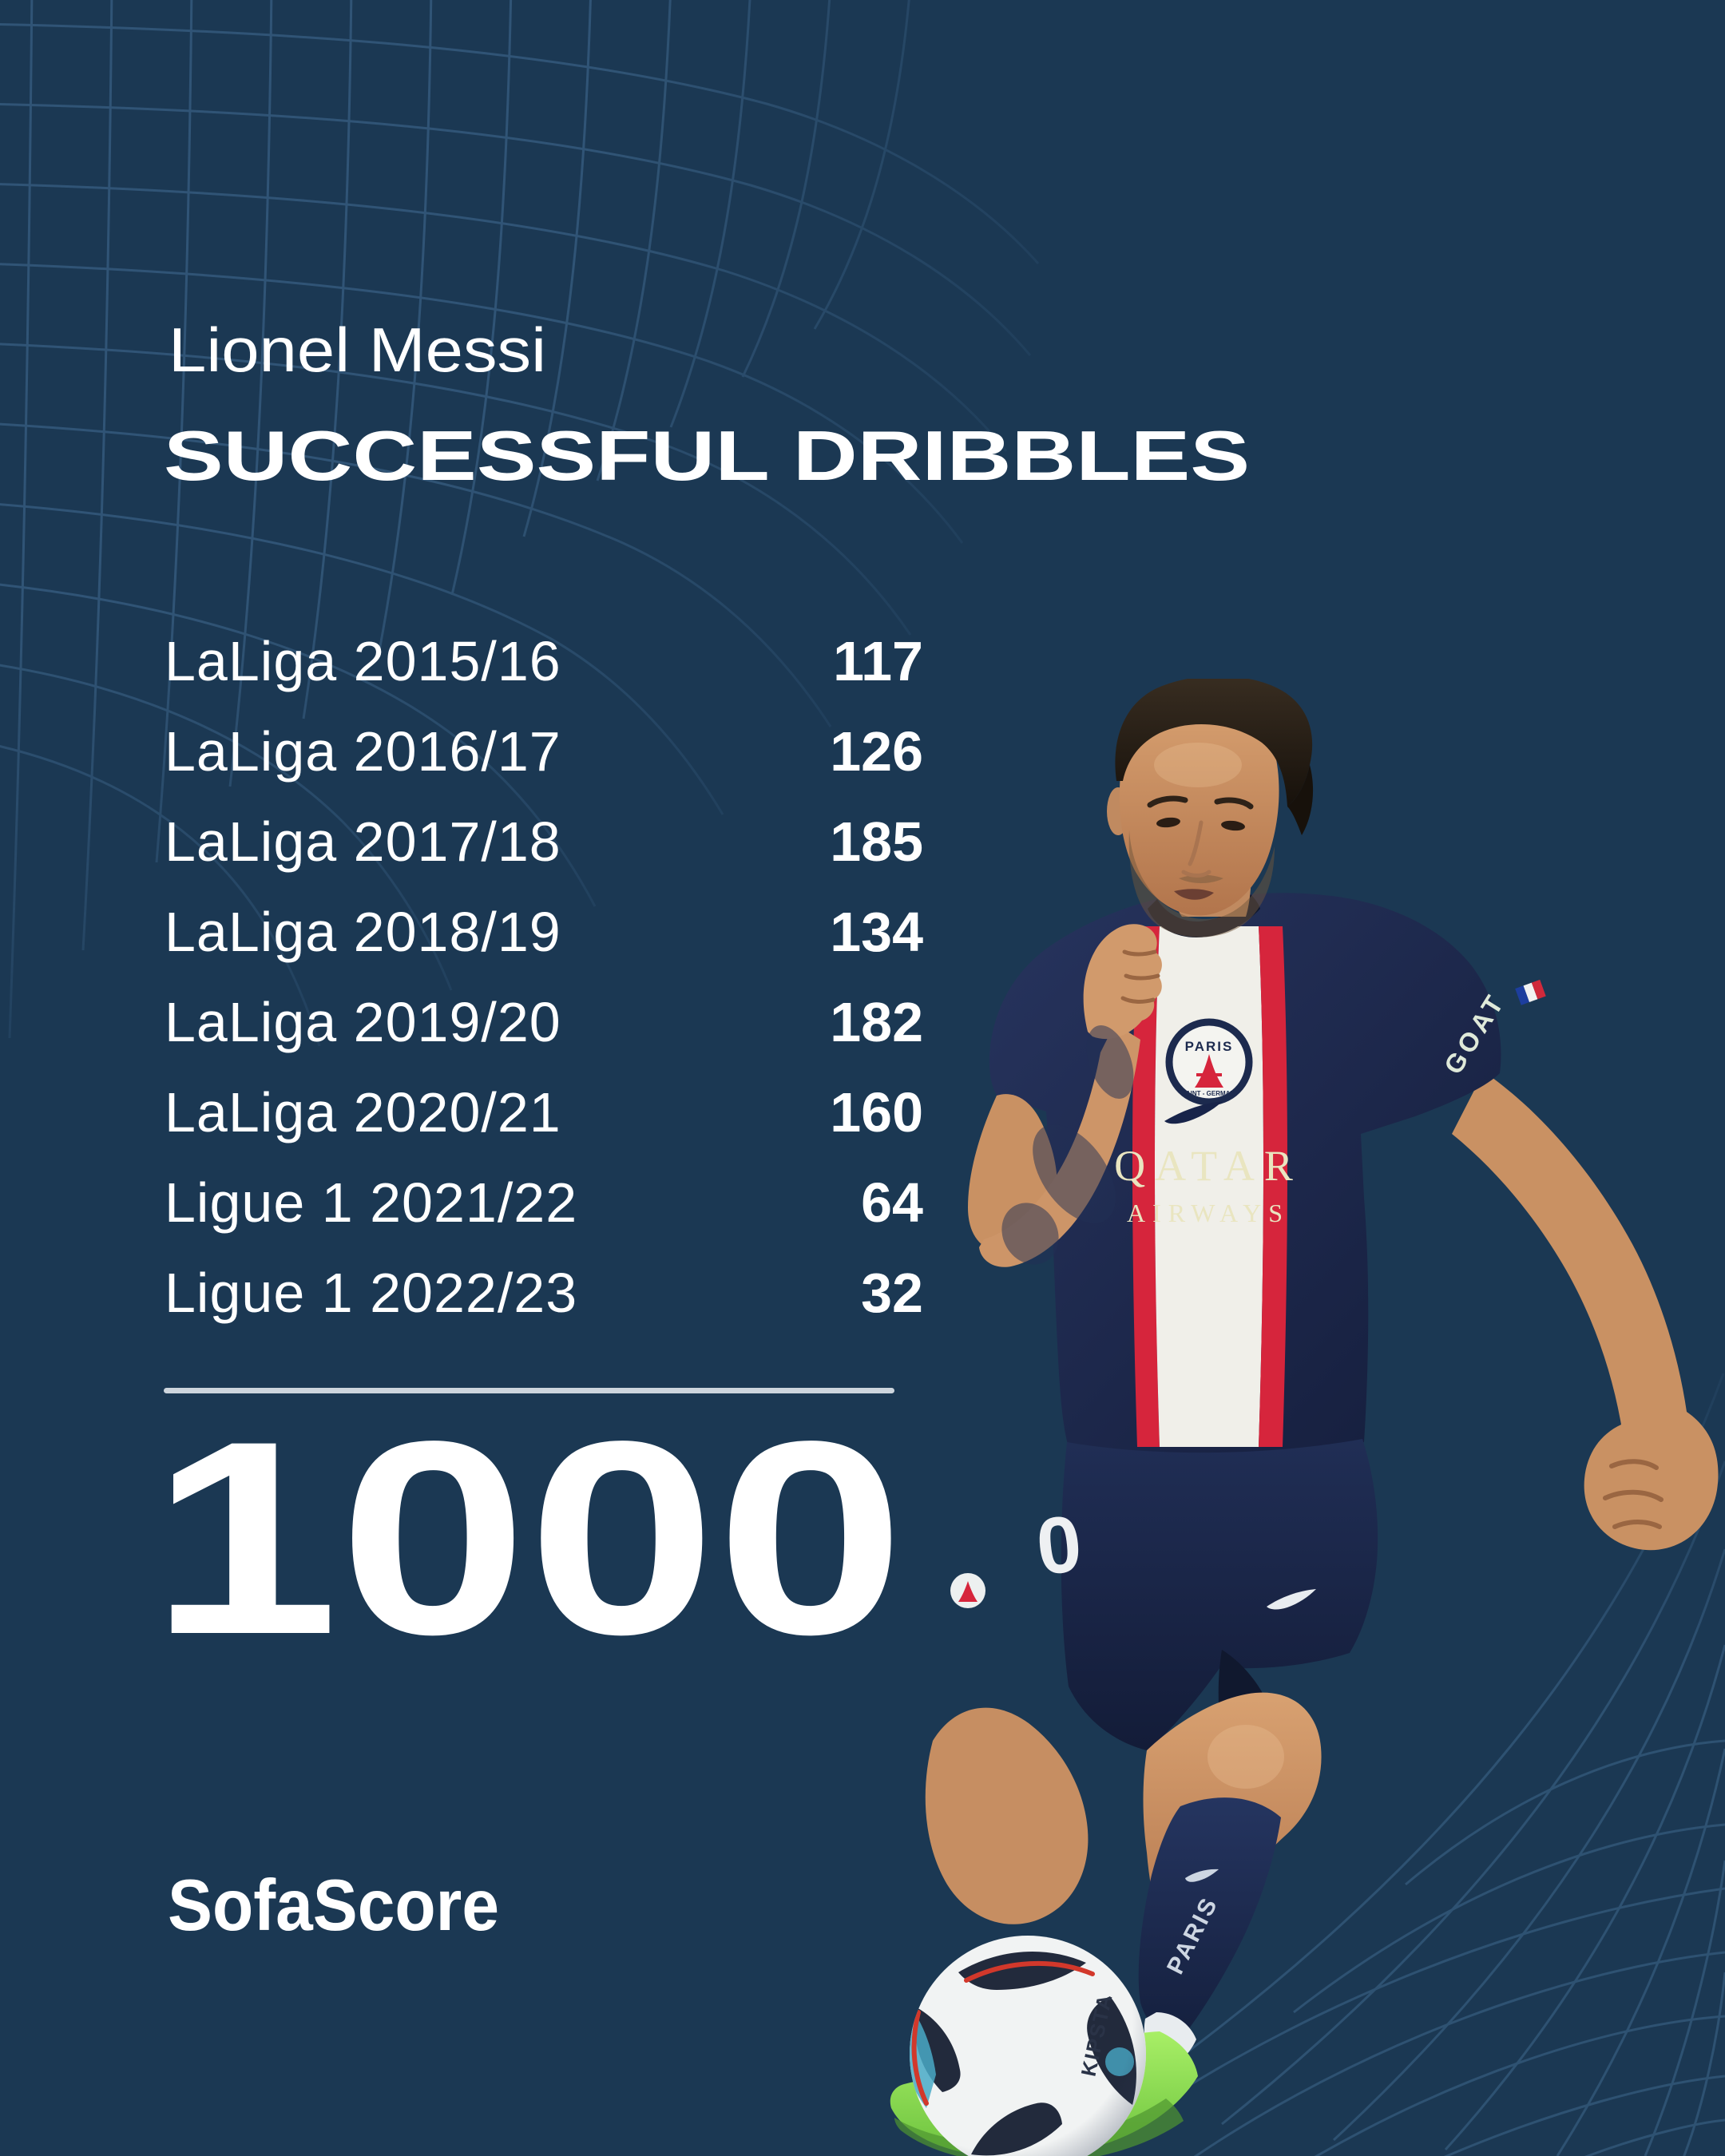 Image resolution: width=1725 pixels, height=2156 pixels. Describe the element at coordinates (1209, 1062) in the screenshot. I see `psg-crest-icon: PARIS SAINT - GERMAIN` at that location.